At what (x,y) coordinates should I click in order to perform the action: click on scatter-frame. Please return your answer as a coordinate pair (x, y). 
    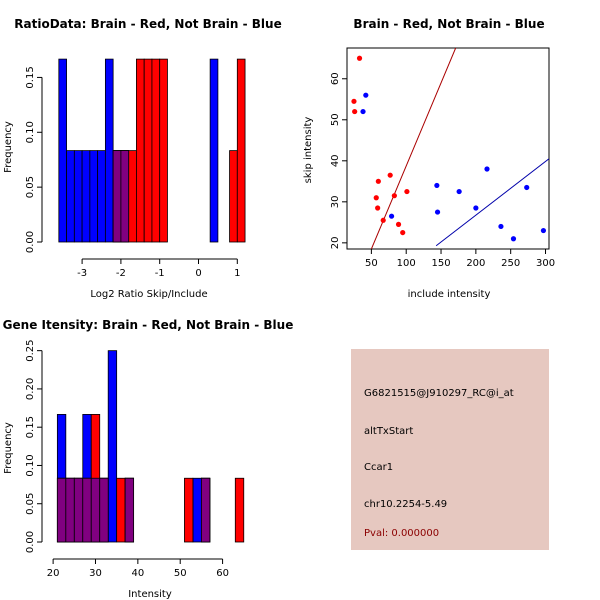
    Looking at the image, I should click on (448, 148).